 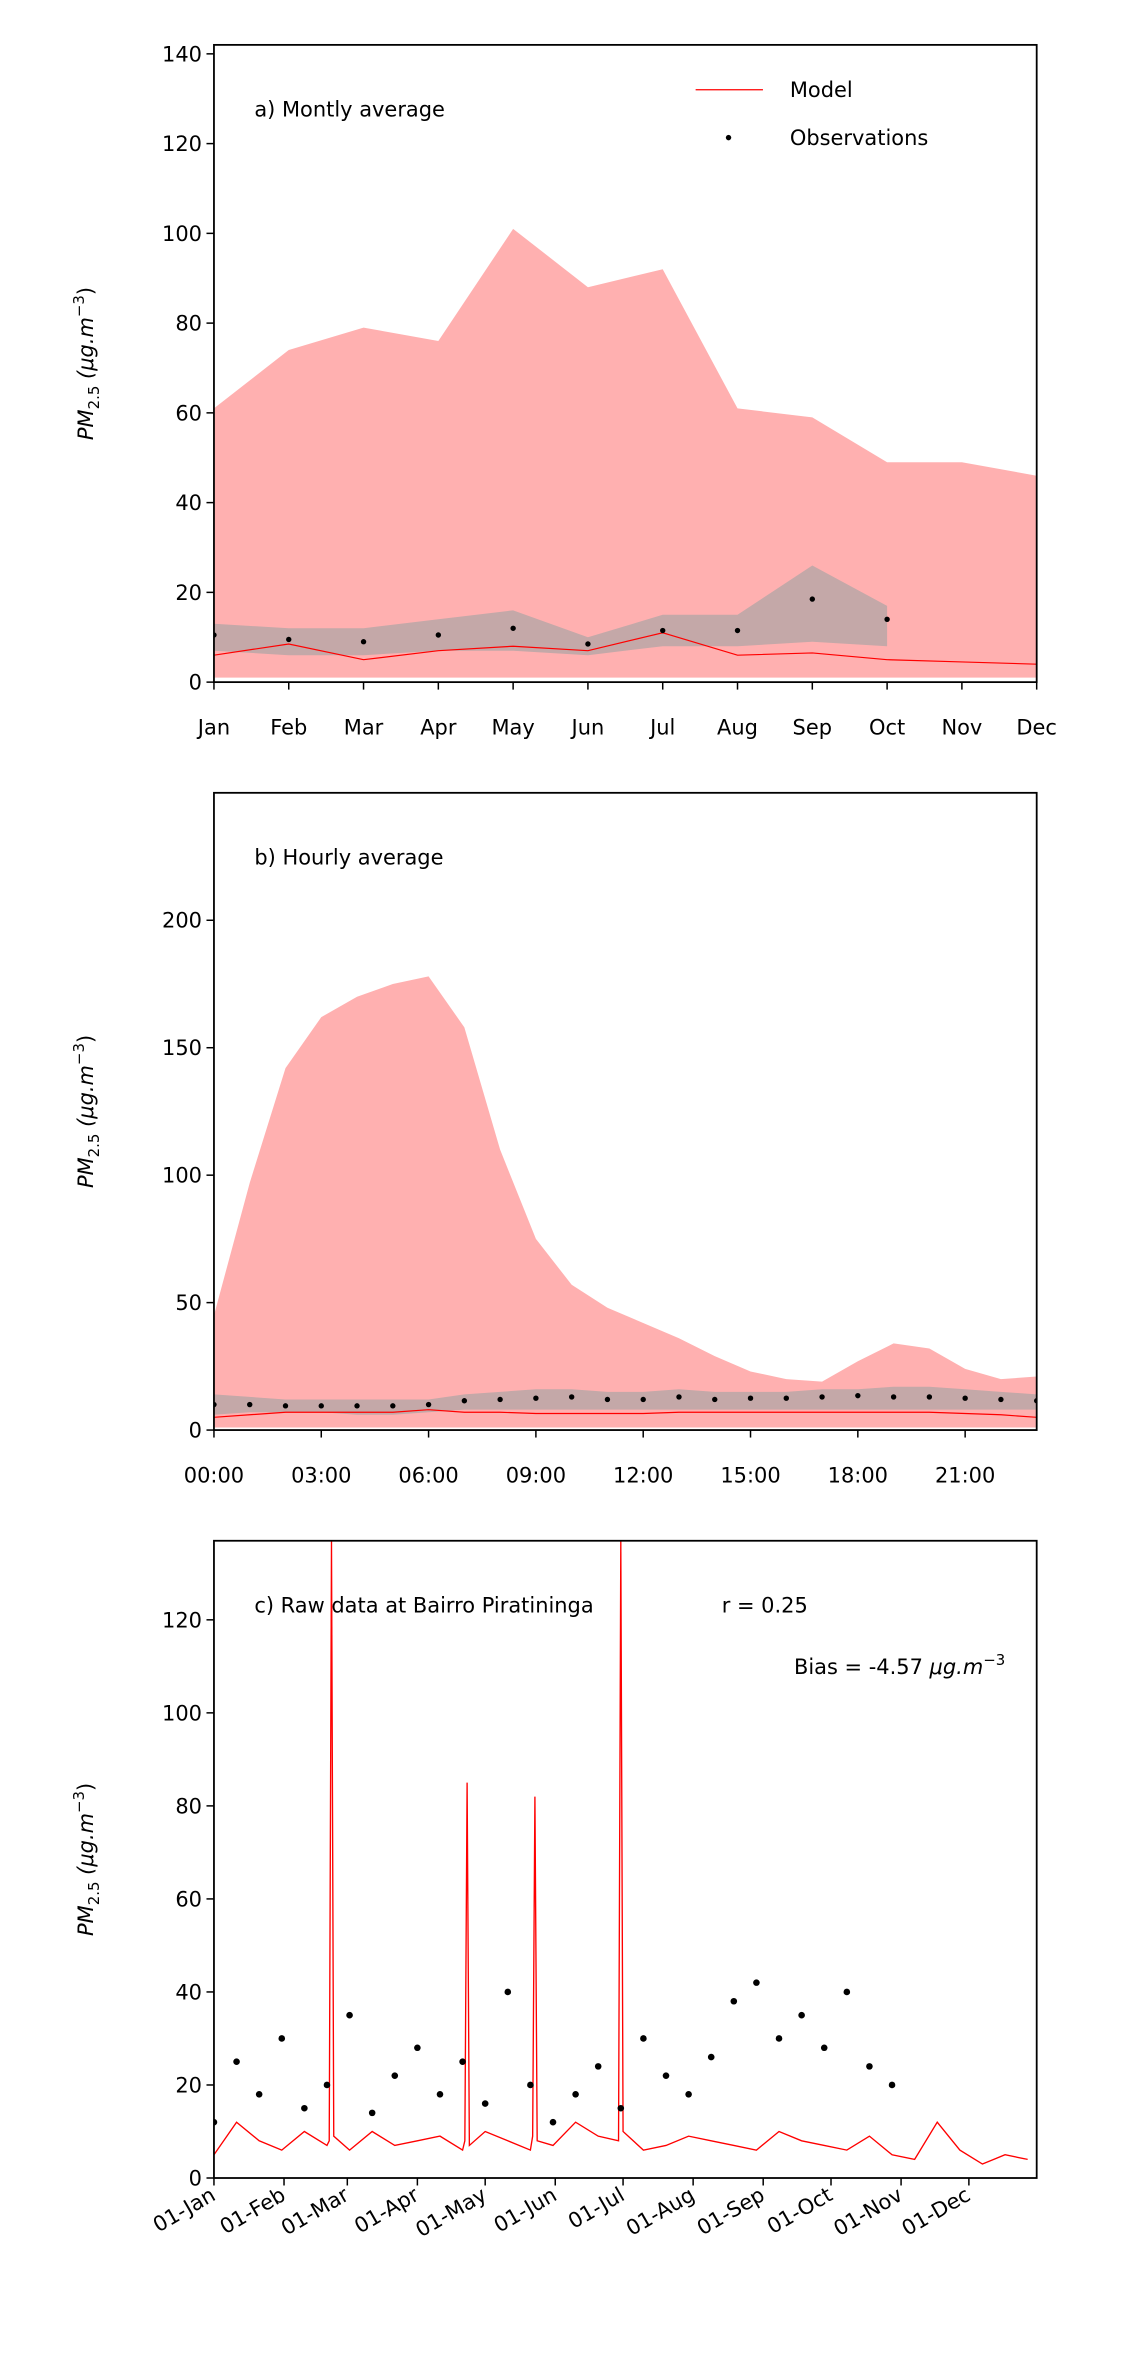 What do you see at coordinates (936, 2211) in the screenshot?
I see `x-tick-label: 01-Dec` at bounding box center [936, 2211].